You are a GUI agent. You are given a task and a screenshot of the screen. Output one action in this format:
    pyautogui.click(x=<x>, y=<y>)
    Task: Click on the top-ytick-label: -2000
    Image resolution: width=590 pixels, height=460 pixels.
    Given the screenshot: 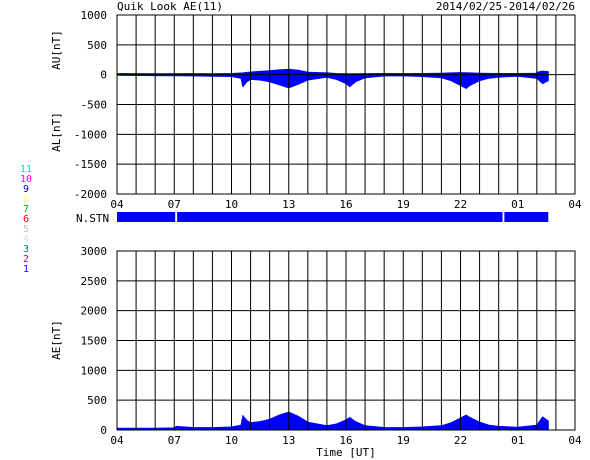 What is the action you would take?
    pyautogui.click(x=90, y=194)
    